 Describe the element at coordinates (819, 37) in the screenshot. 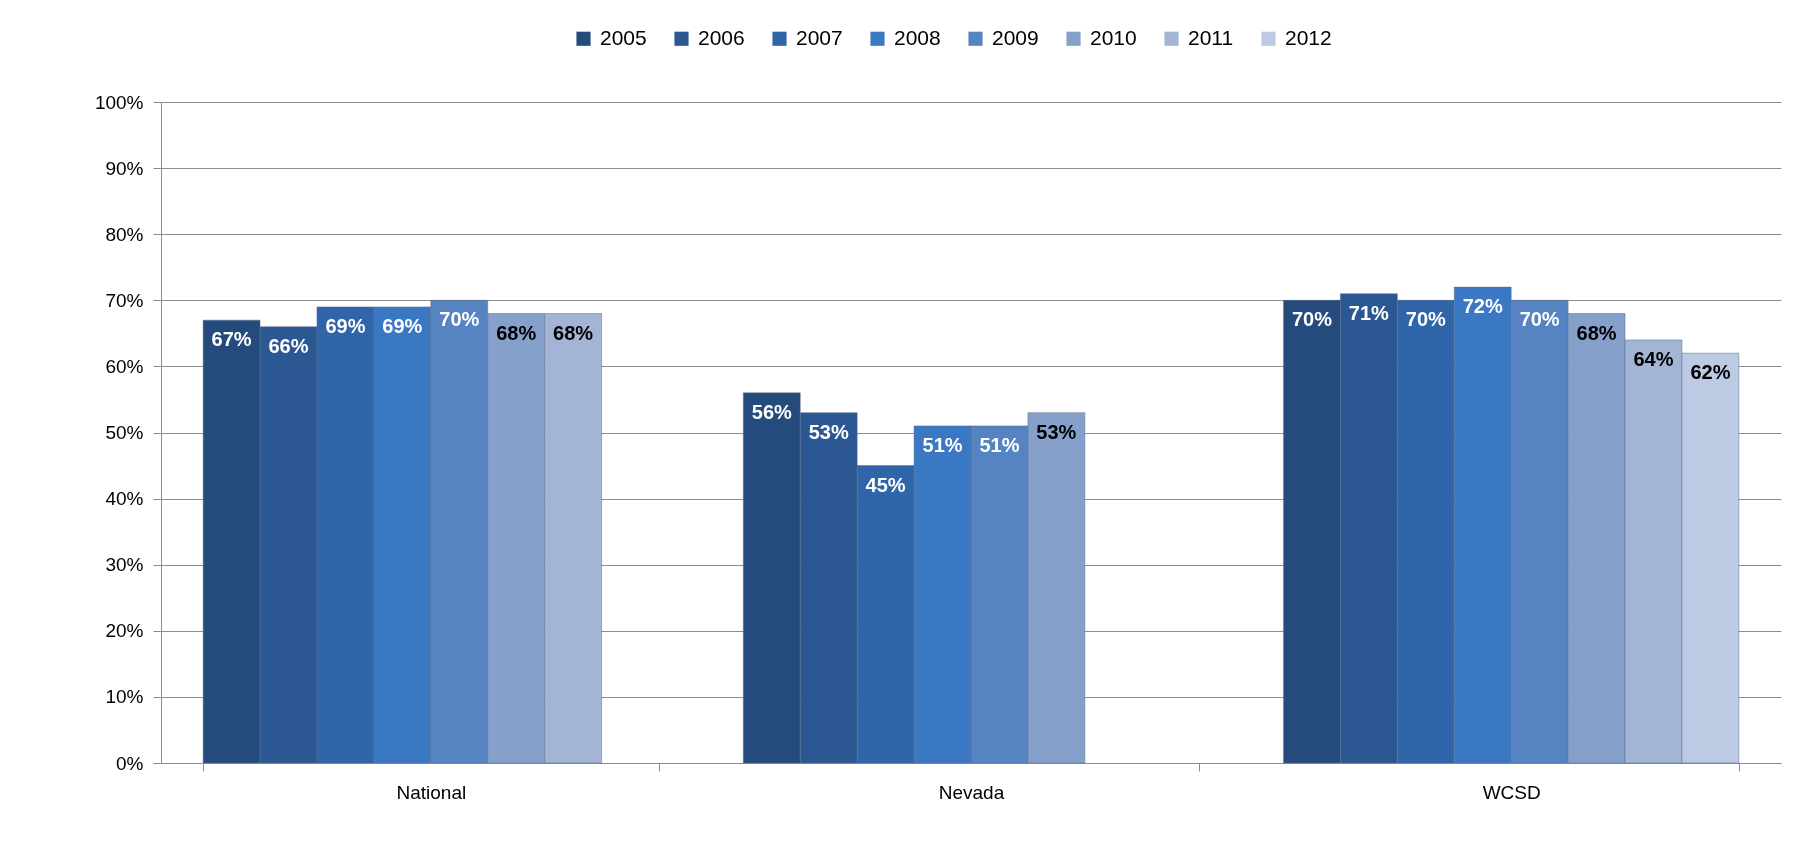

I see `legend-label: 2007` at that location.